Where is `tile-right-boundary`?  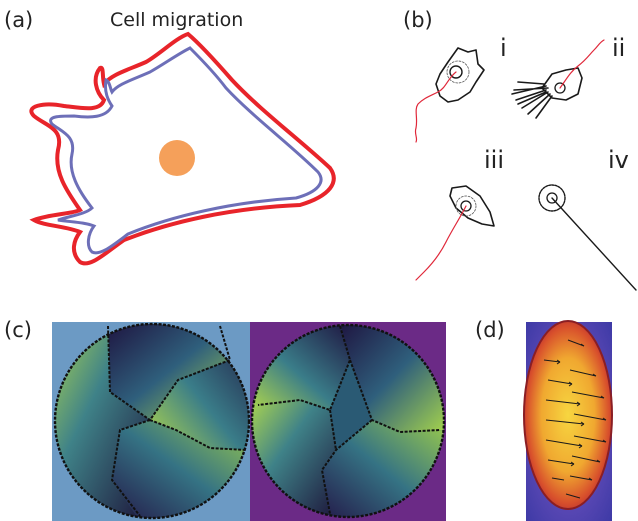
tile-right-boundary is located at coordinates (348, 421).